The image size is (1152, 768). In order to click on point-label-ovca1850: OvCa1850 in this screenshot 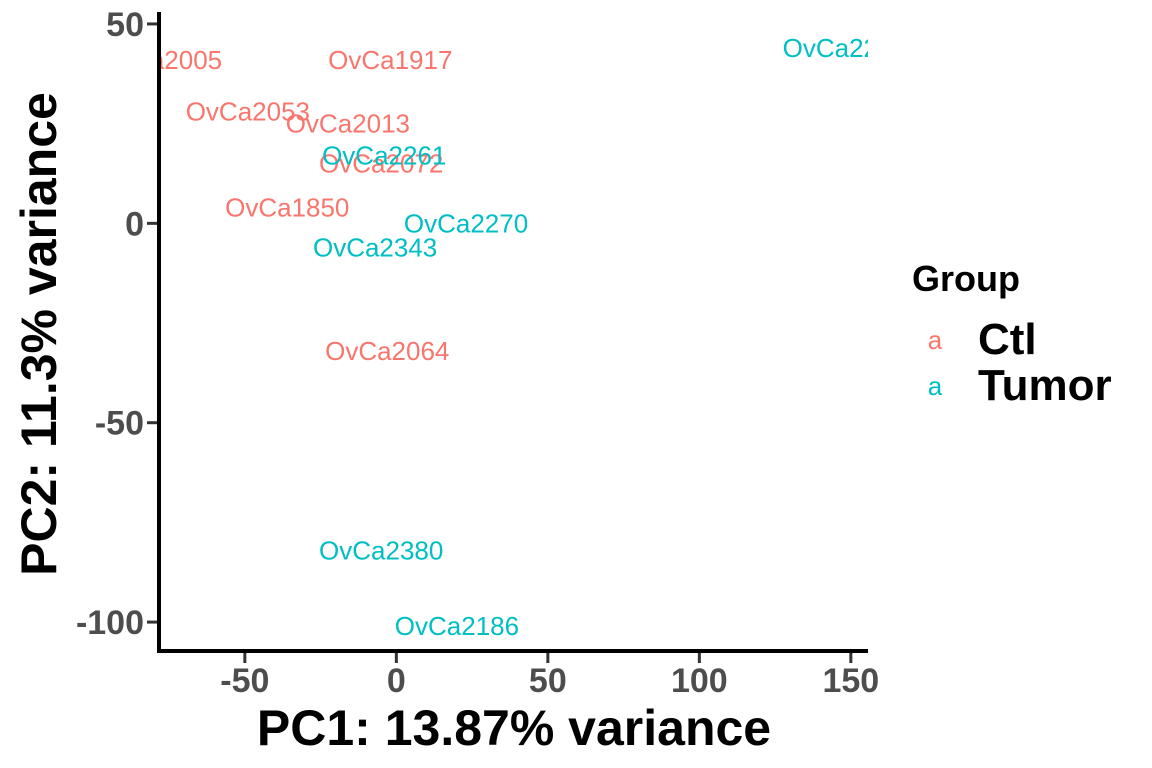, I will do `click(287, 207)`.